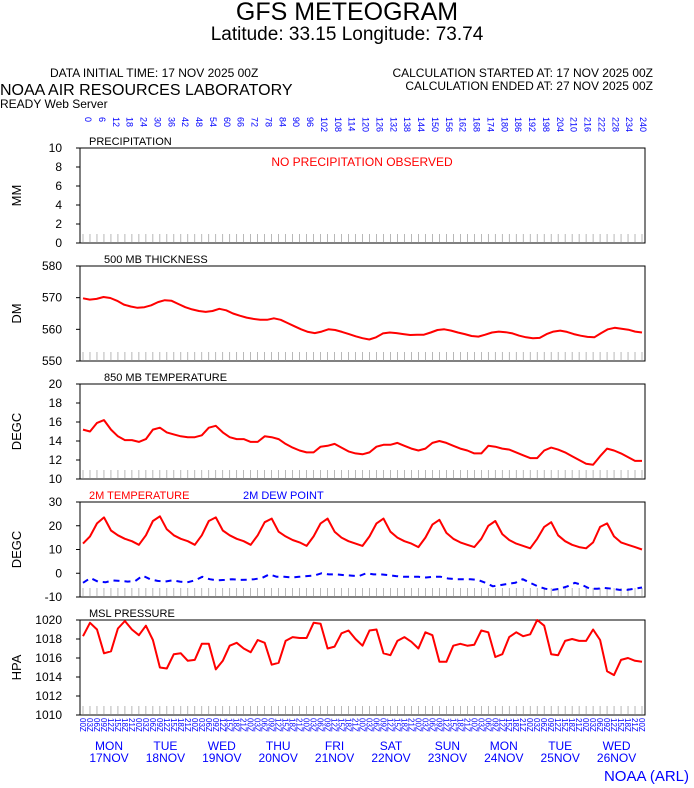 The image size is (694, 788). What do you see at coordinates (338, 124) in the screenshot?
I see `forecast-hour-label: 108` at bounding box center [338, 124].